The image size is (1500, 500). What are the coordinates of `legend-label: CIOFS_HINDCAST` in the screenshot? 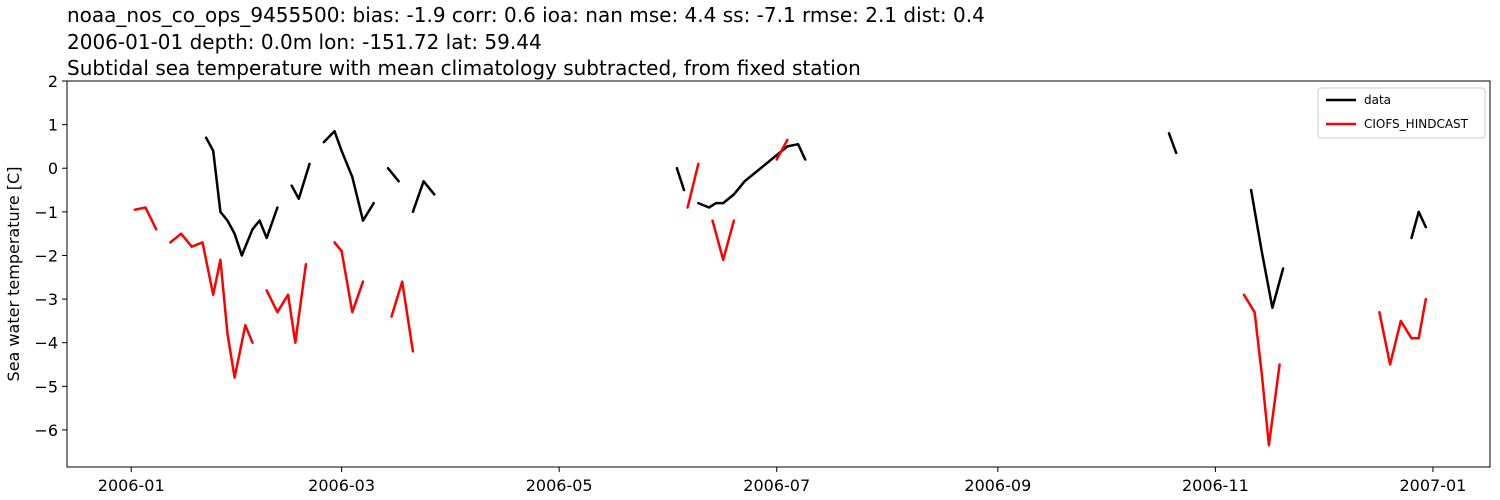 It's located at (1416, 124).